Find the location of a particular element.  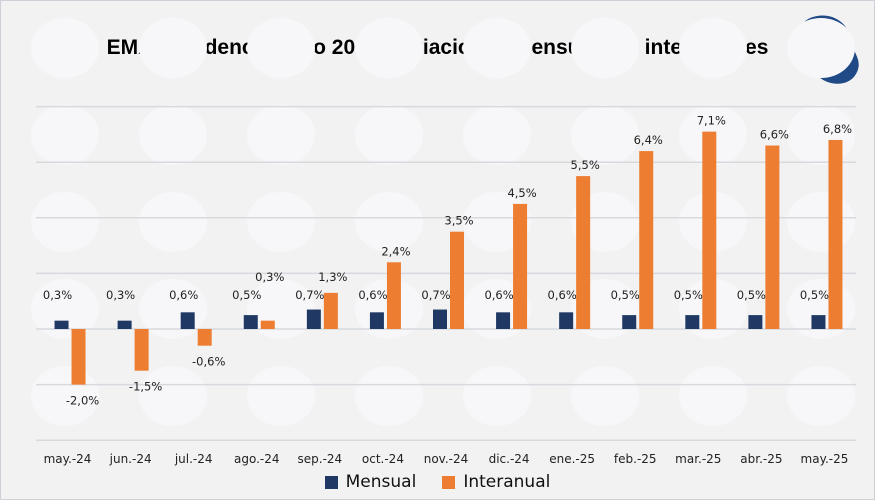

x-tick-label: sep.-24 is located at coordinates (320, 459).